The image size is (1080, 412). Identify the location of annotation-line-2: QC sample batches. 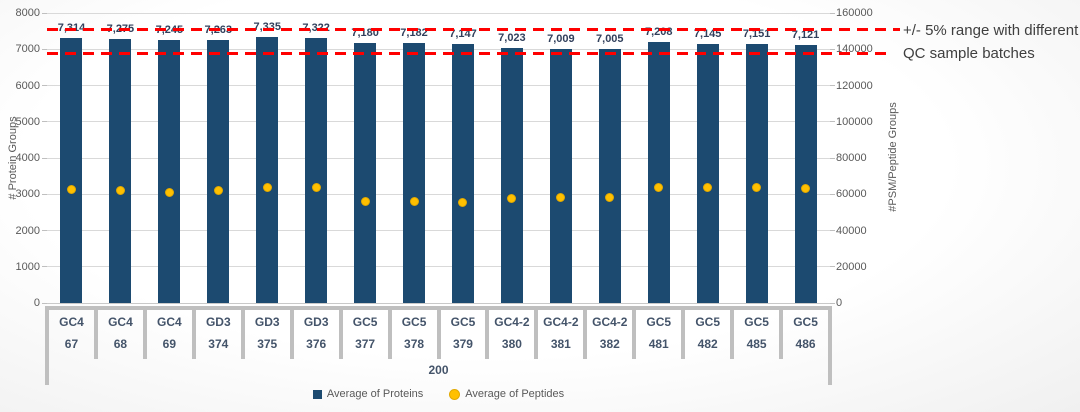
(969, 53).